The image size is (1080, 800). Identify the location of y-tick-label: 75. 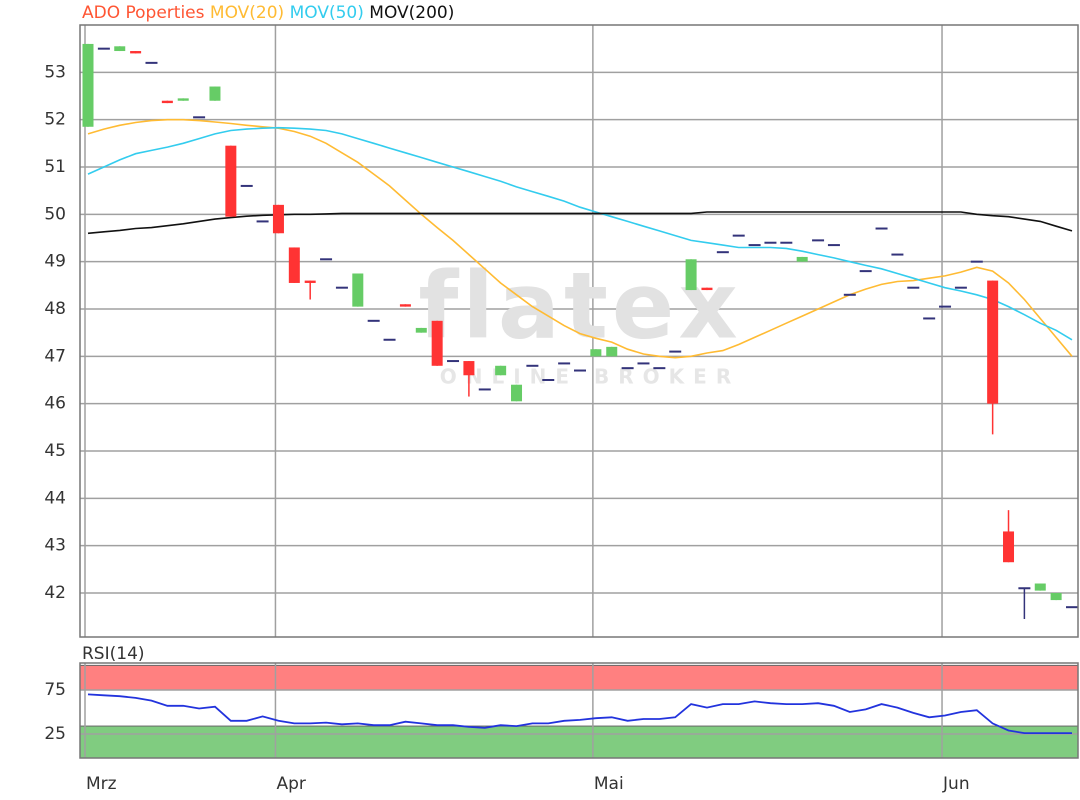
(55, 690).